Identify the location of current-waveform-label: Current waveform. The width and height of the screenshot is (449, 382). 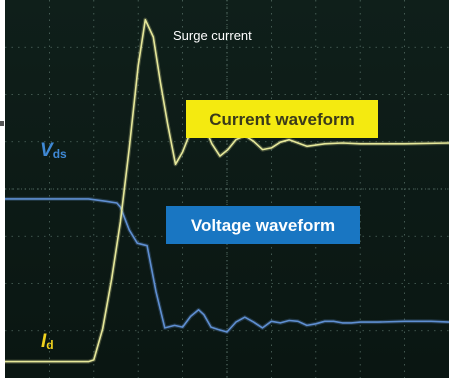
(281, 119).